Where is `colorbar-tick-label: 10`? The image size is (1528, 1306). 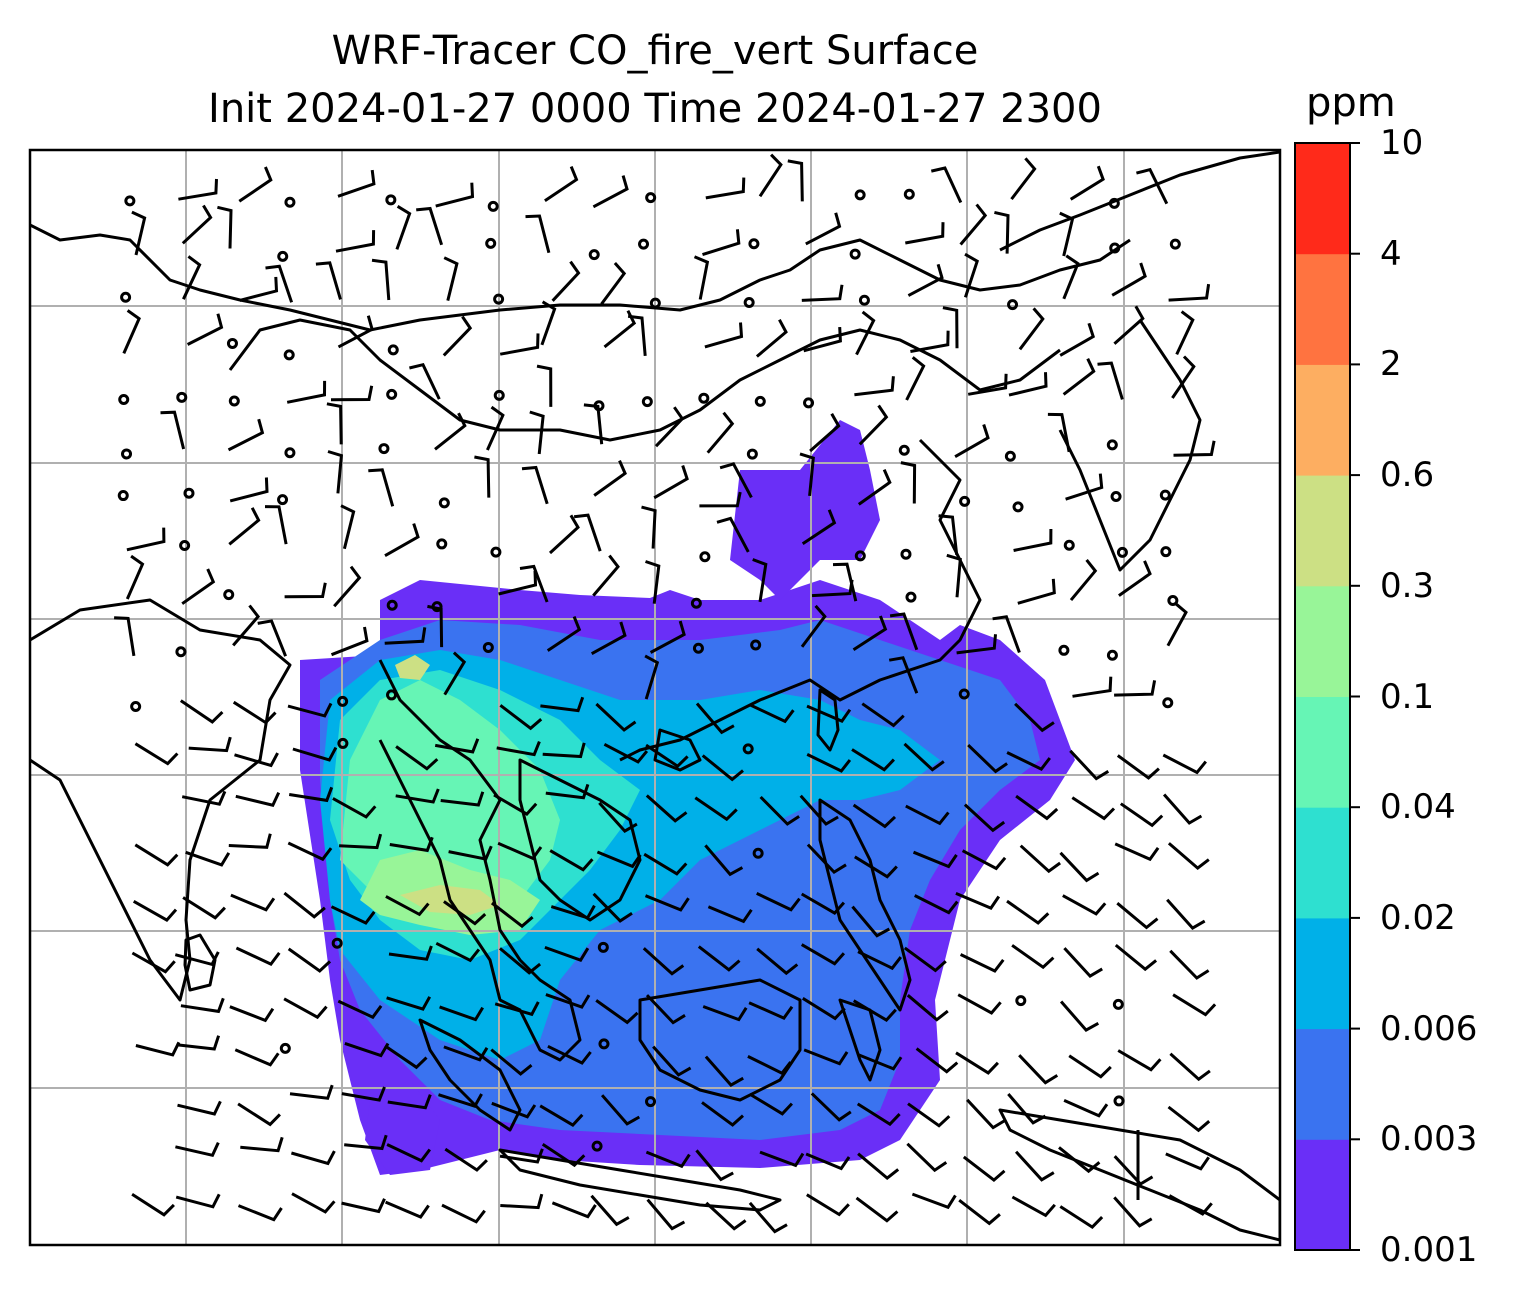
colorbar-tick-label: 10 is located at coordinates (1402, 143).